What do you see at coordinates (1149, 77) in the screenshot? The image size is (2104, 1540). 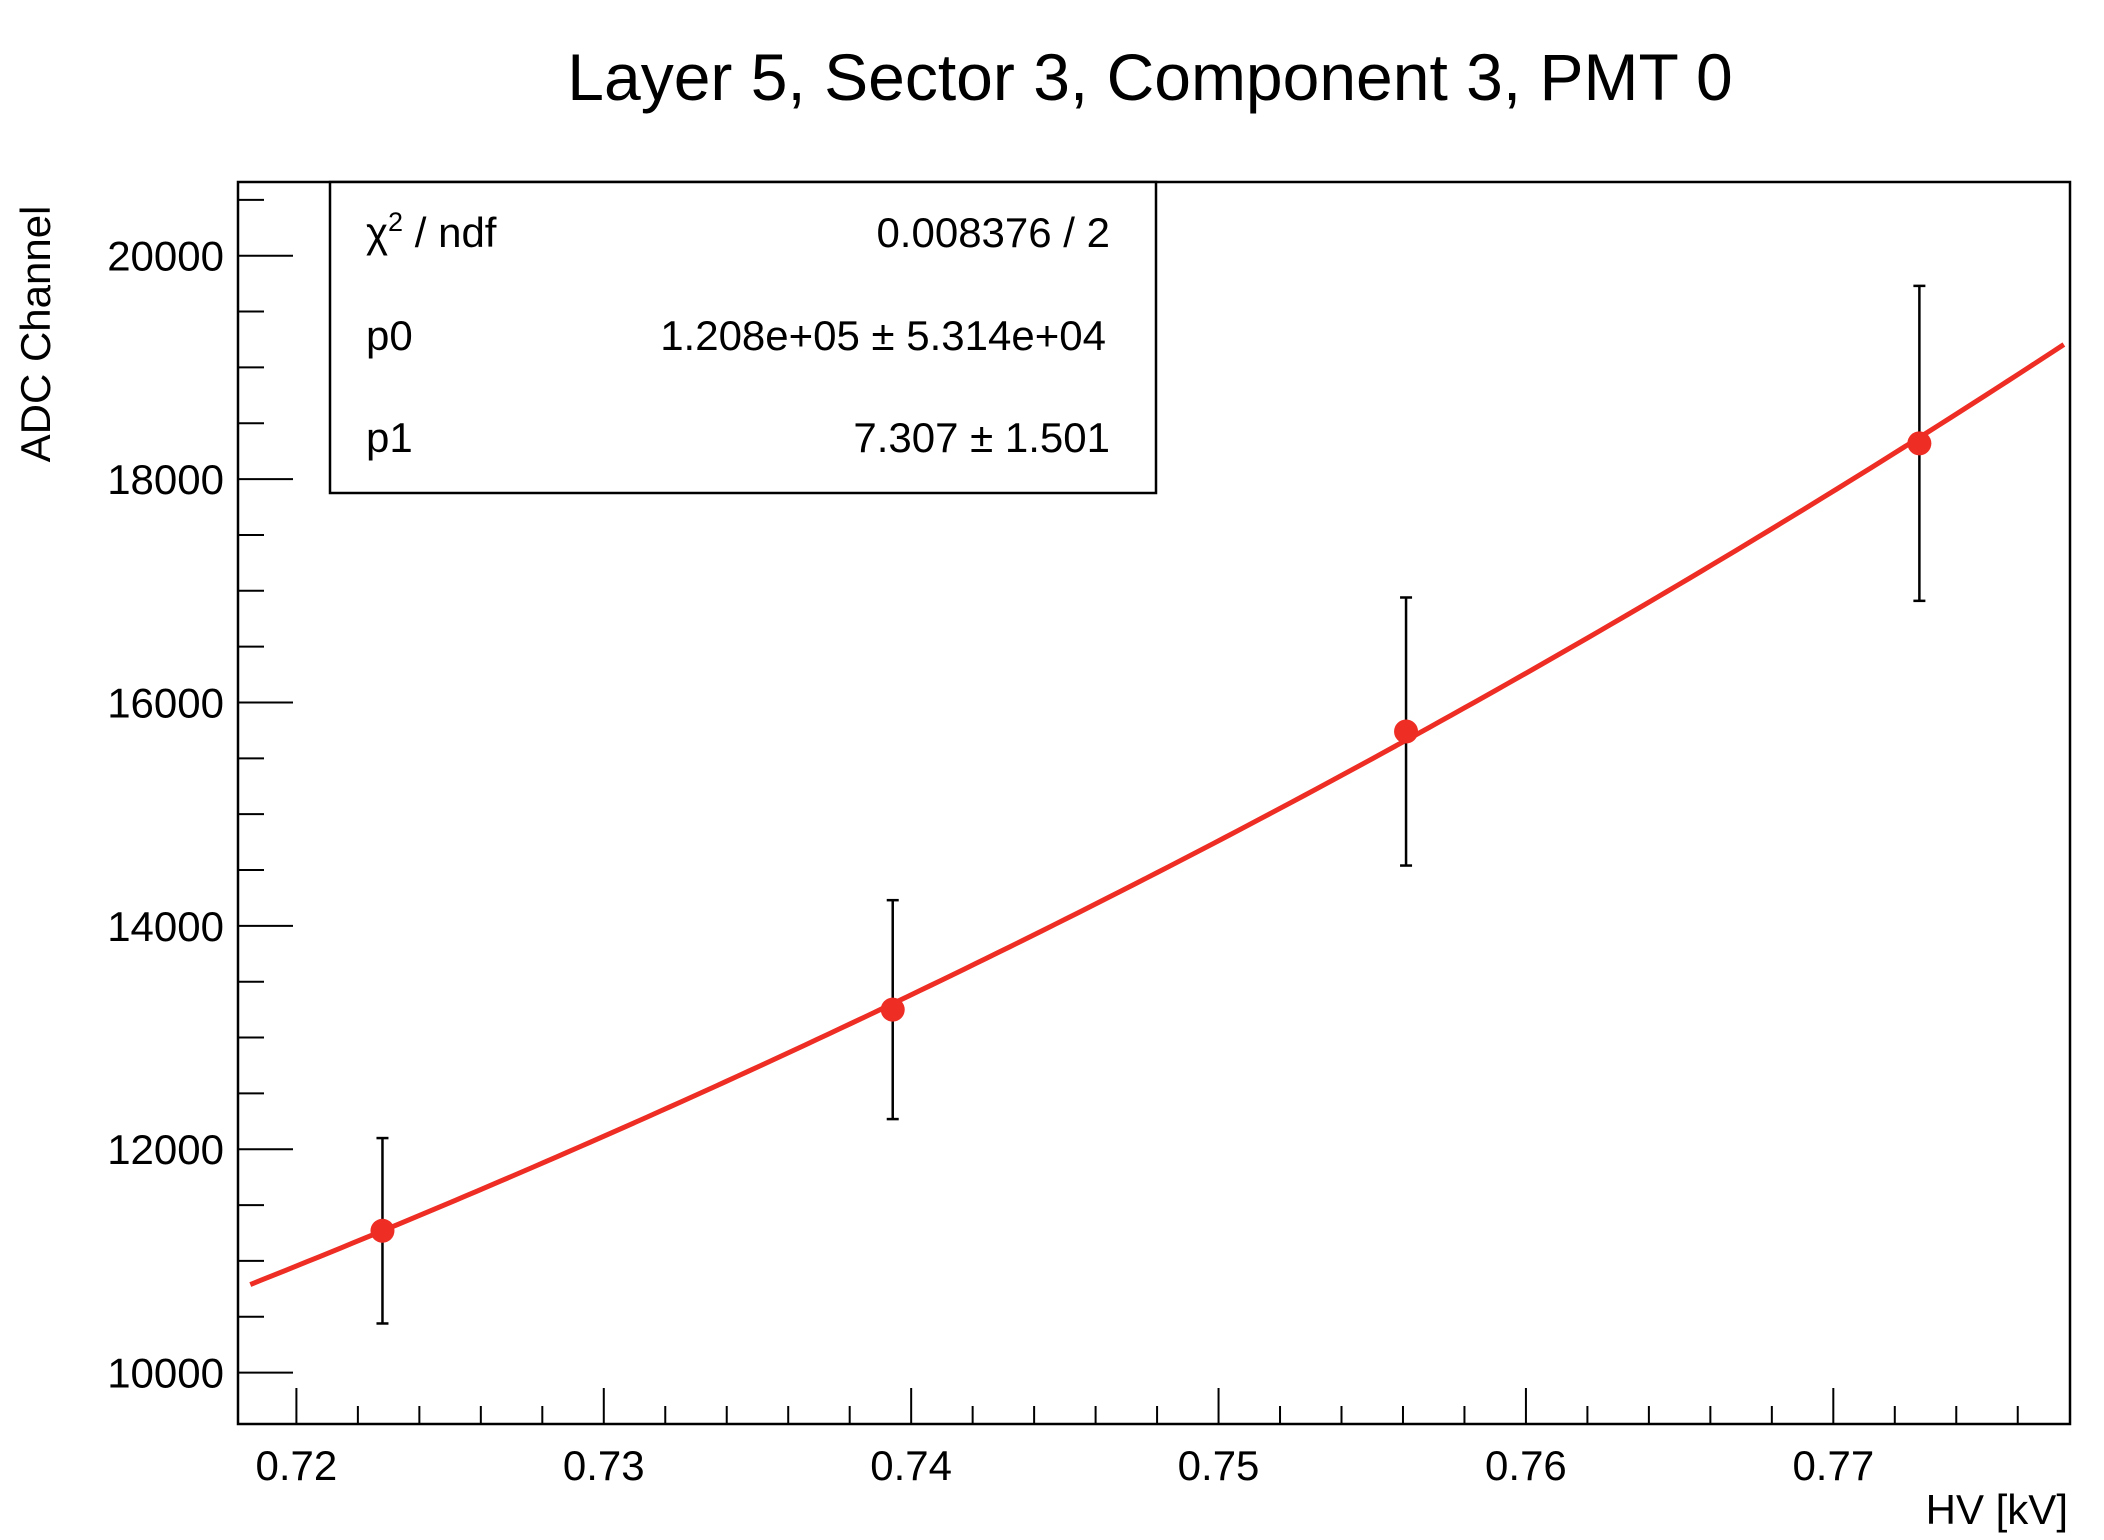 I see `chart-title: Layer 5, Sector 3, Component 3, PMT 0` at bounding box center [1149, 77].